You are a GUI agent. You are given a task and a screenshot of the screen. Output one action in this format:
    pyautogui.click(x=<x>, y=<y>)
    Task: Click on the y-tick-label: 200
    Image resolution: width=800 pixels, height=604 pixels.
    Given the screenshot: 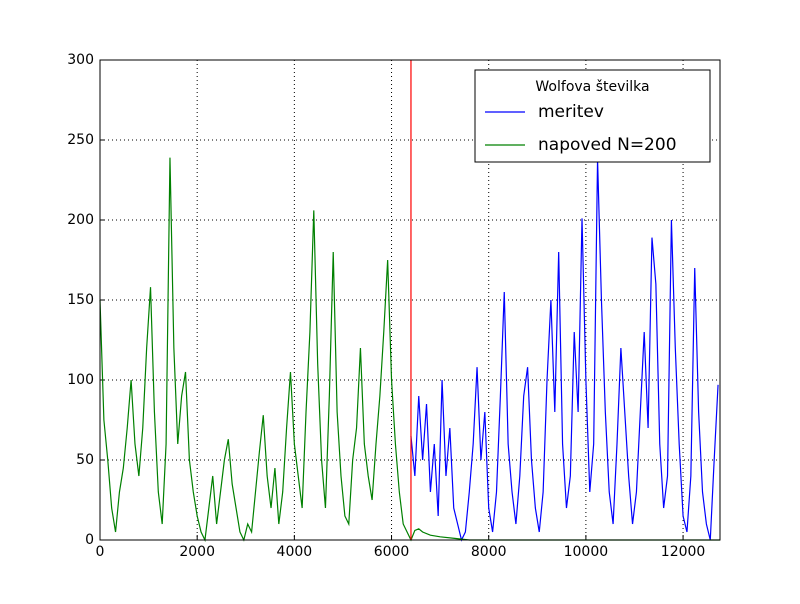 What is the action you would take?
    pyautogui.click(x=80, y=220)
    